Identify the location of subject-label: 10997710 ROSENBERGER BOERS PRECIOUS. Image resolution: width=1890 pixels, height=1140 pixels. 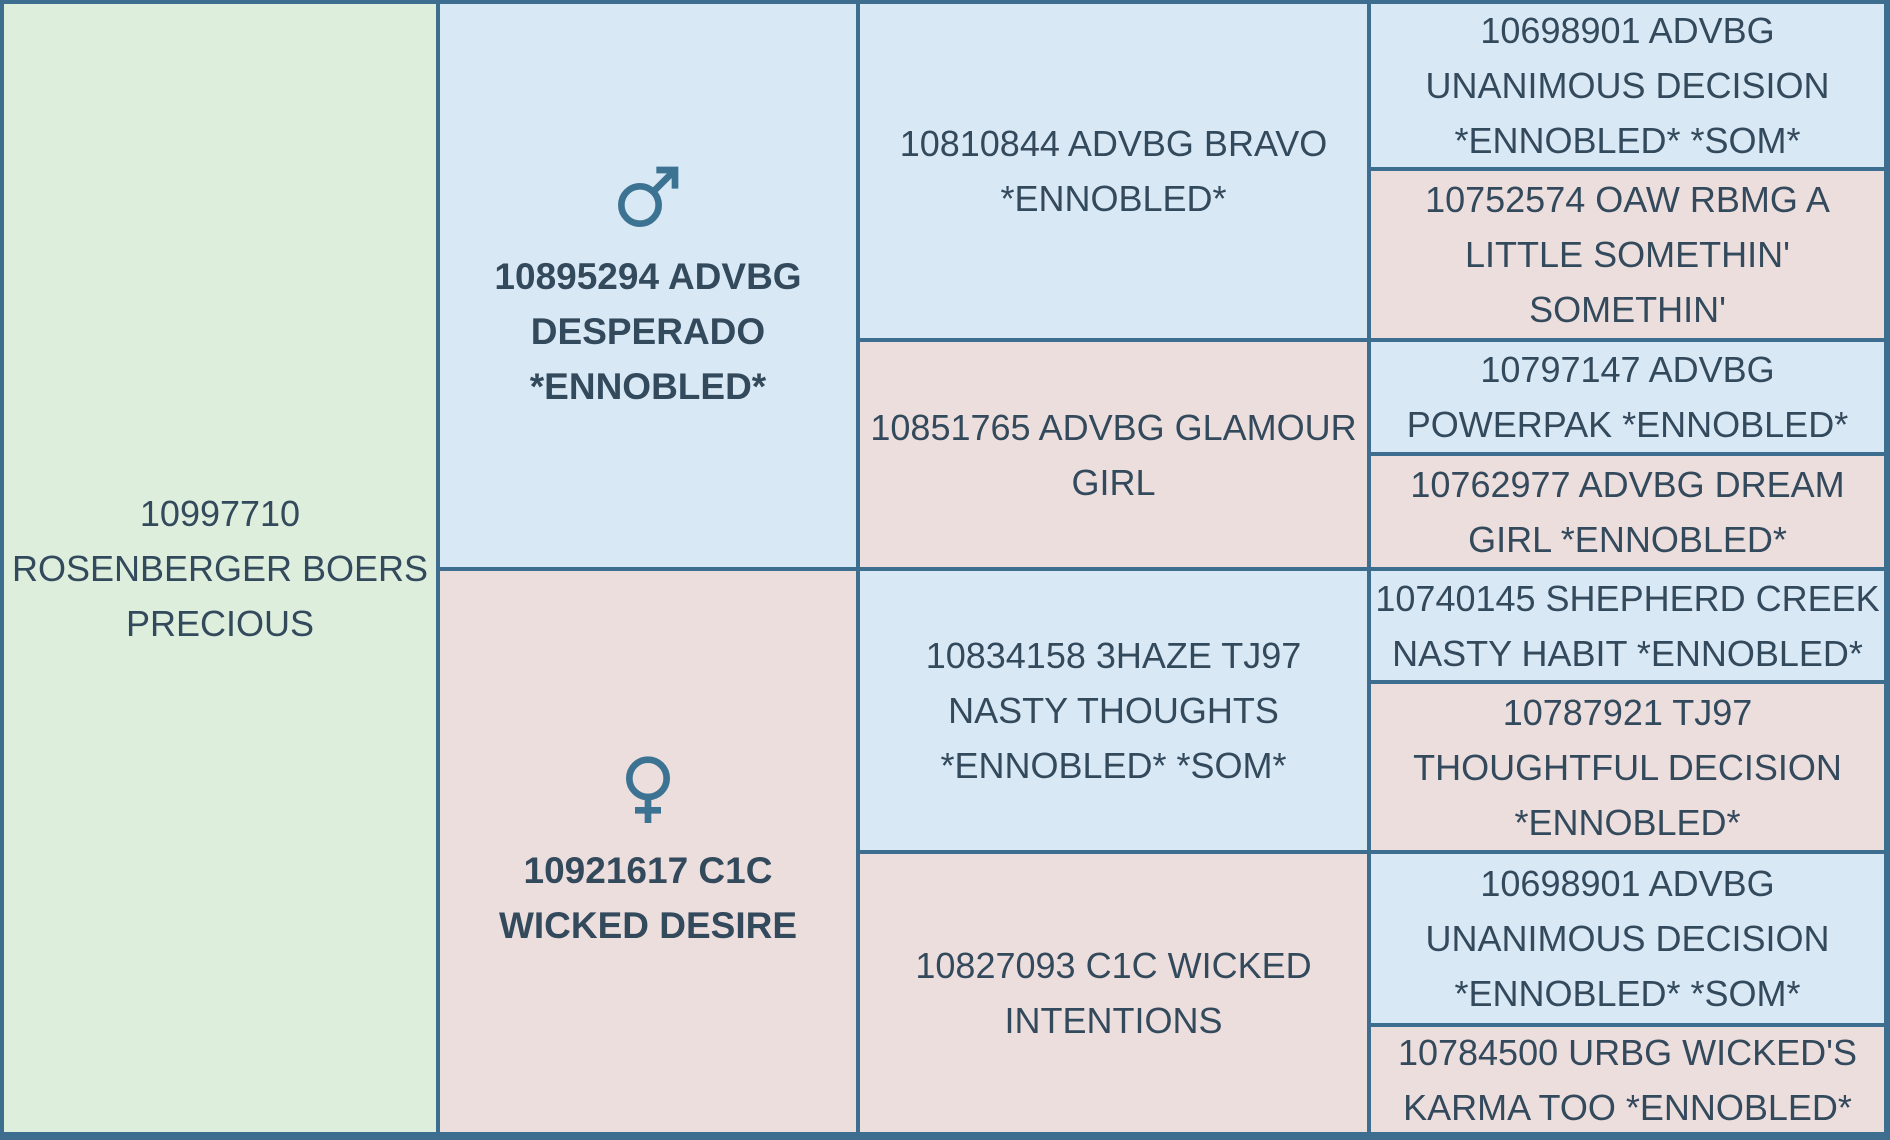
(220, 568).